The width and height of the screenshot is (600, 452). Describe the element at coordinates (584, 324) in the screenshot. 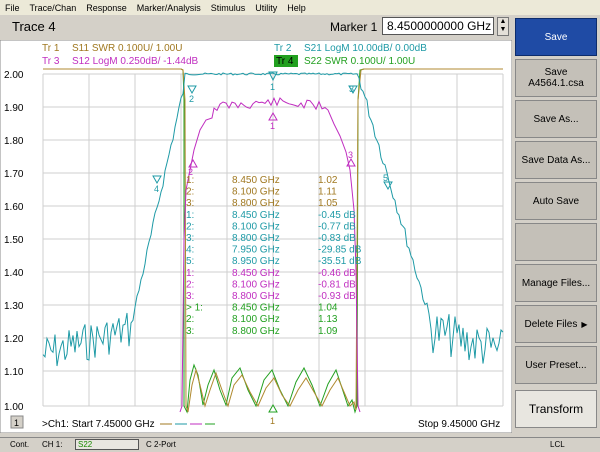

I see `submenu-arrow-icon: ▶` at that location.